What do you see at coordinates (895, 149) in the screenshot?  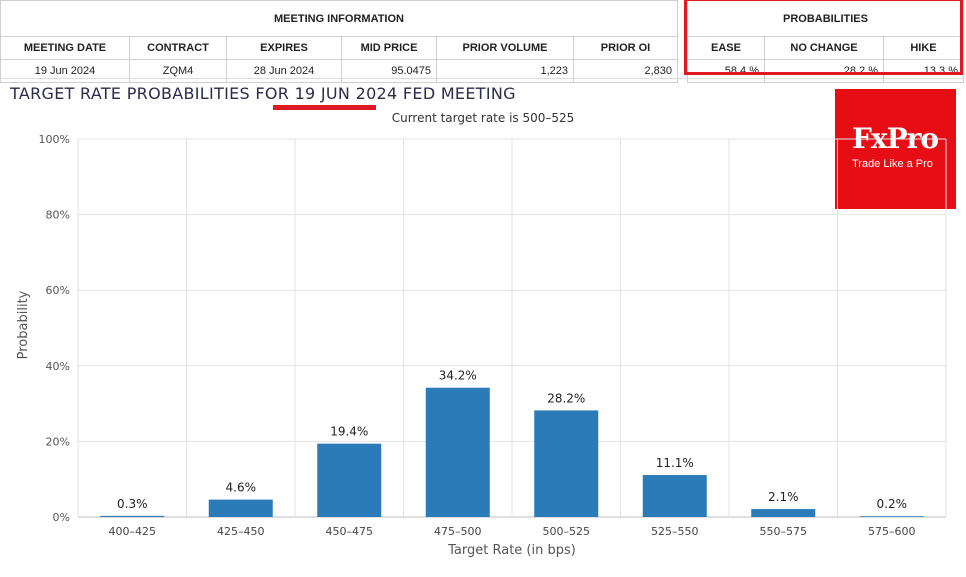 I see `fxpro-logo: FxPro Trade Like a Pro` at bounding box center [895, 149].